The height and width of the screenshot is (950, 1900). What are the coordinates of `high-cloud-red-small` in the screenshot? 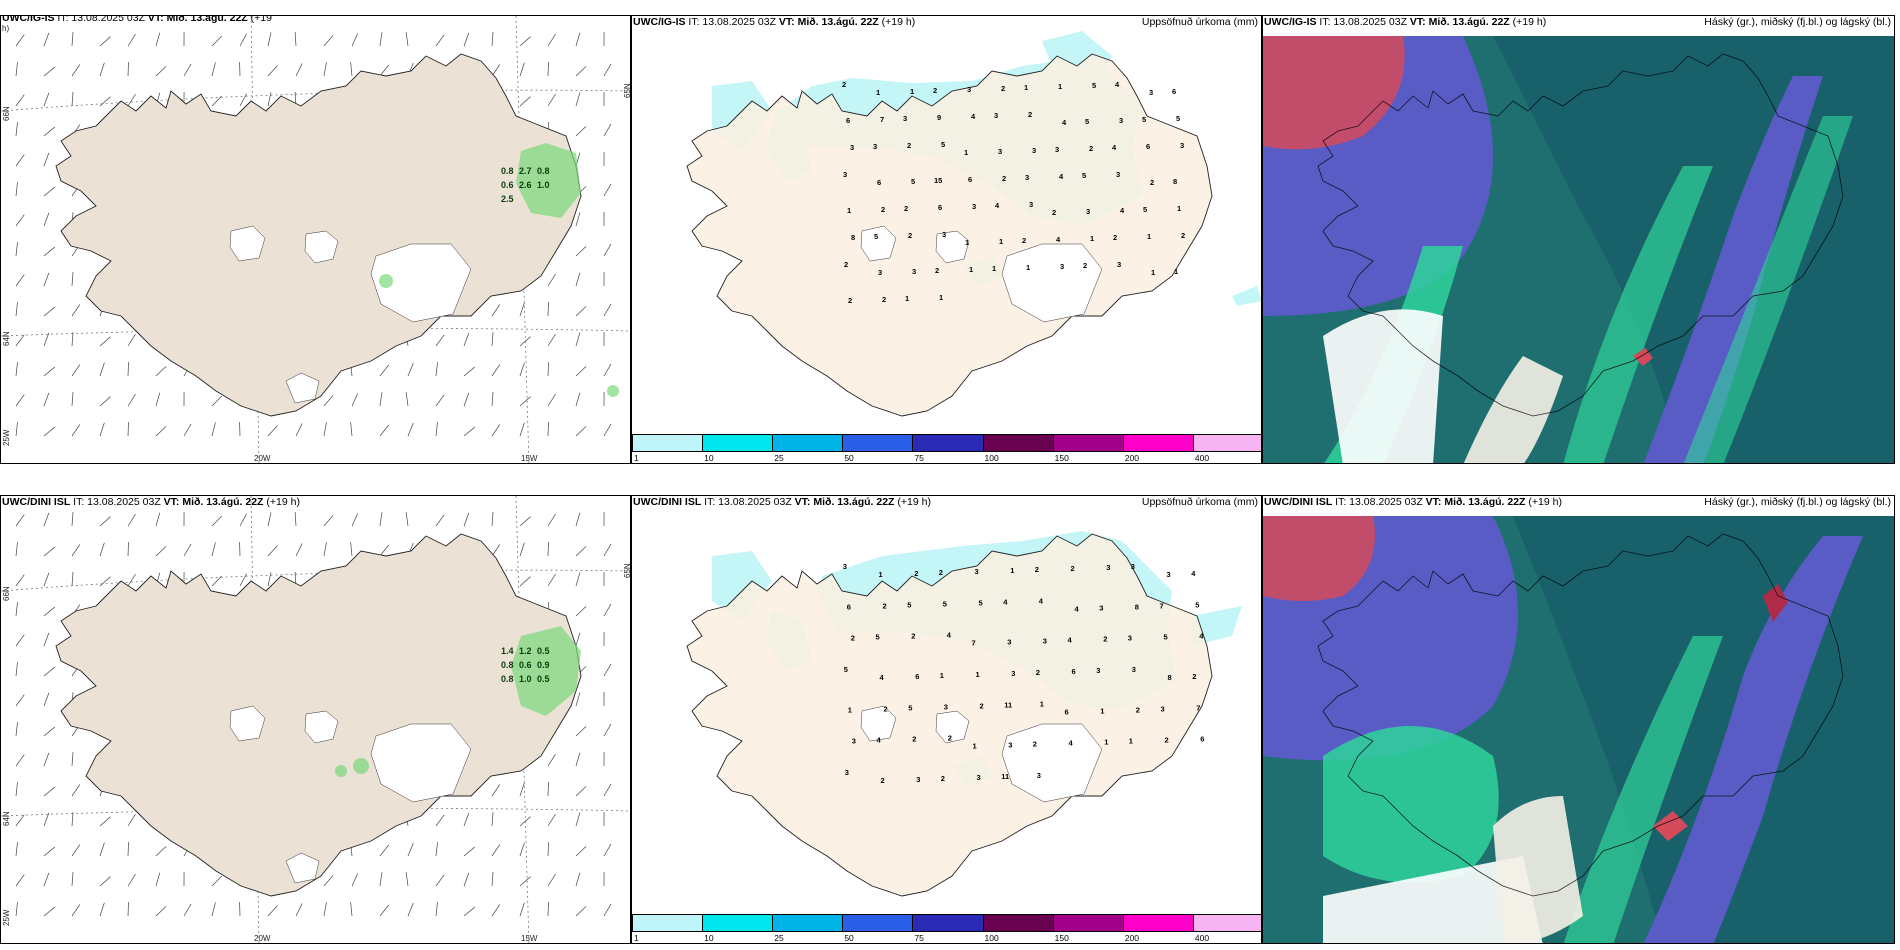 It's located at (1643, 357).